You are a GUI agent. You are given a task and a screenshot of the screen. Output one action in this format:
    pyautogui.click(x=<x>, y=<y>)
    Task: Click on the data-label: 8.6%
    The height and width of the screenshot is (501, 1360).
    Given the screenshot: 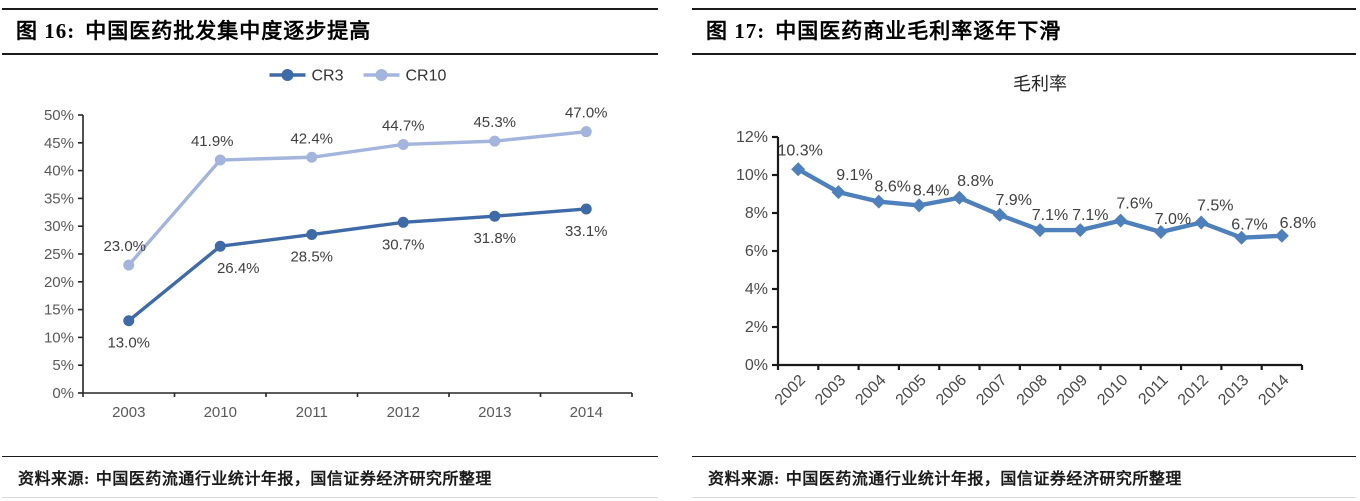 What is the action you would take?
    pyautogui.click(x=893, y=187)
    